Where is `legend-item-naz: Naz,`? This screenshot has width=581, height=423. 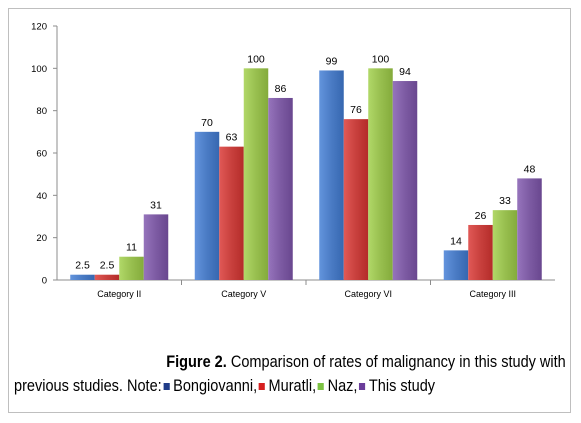 legend-item-naz: Naz, is located at coordinates (336, 386).